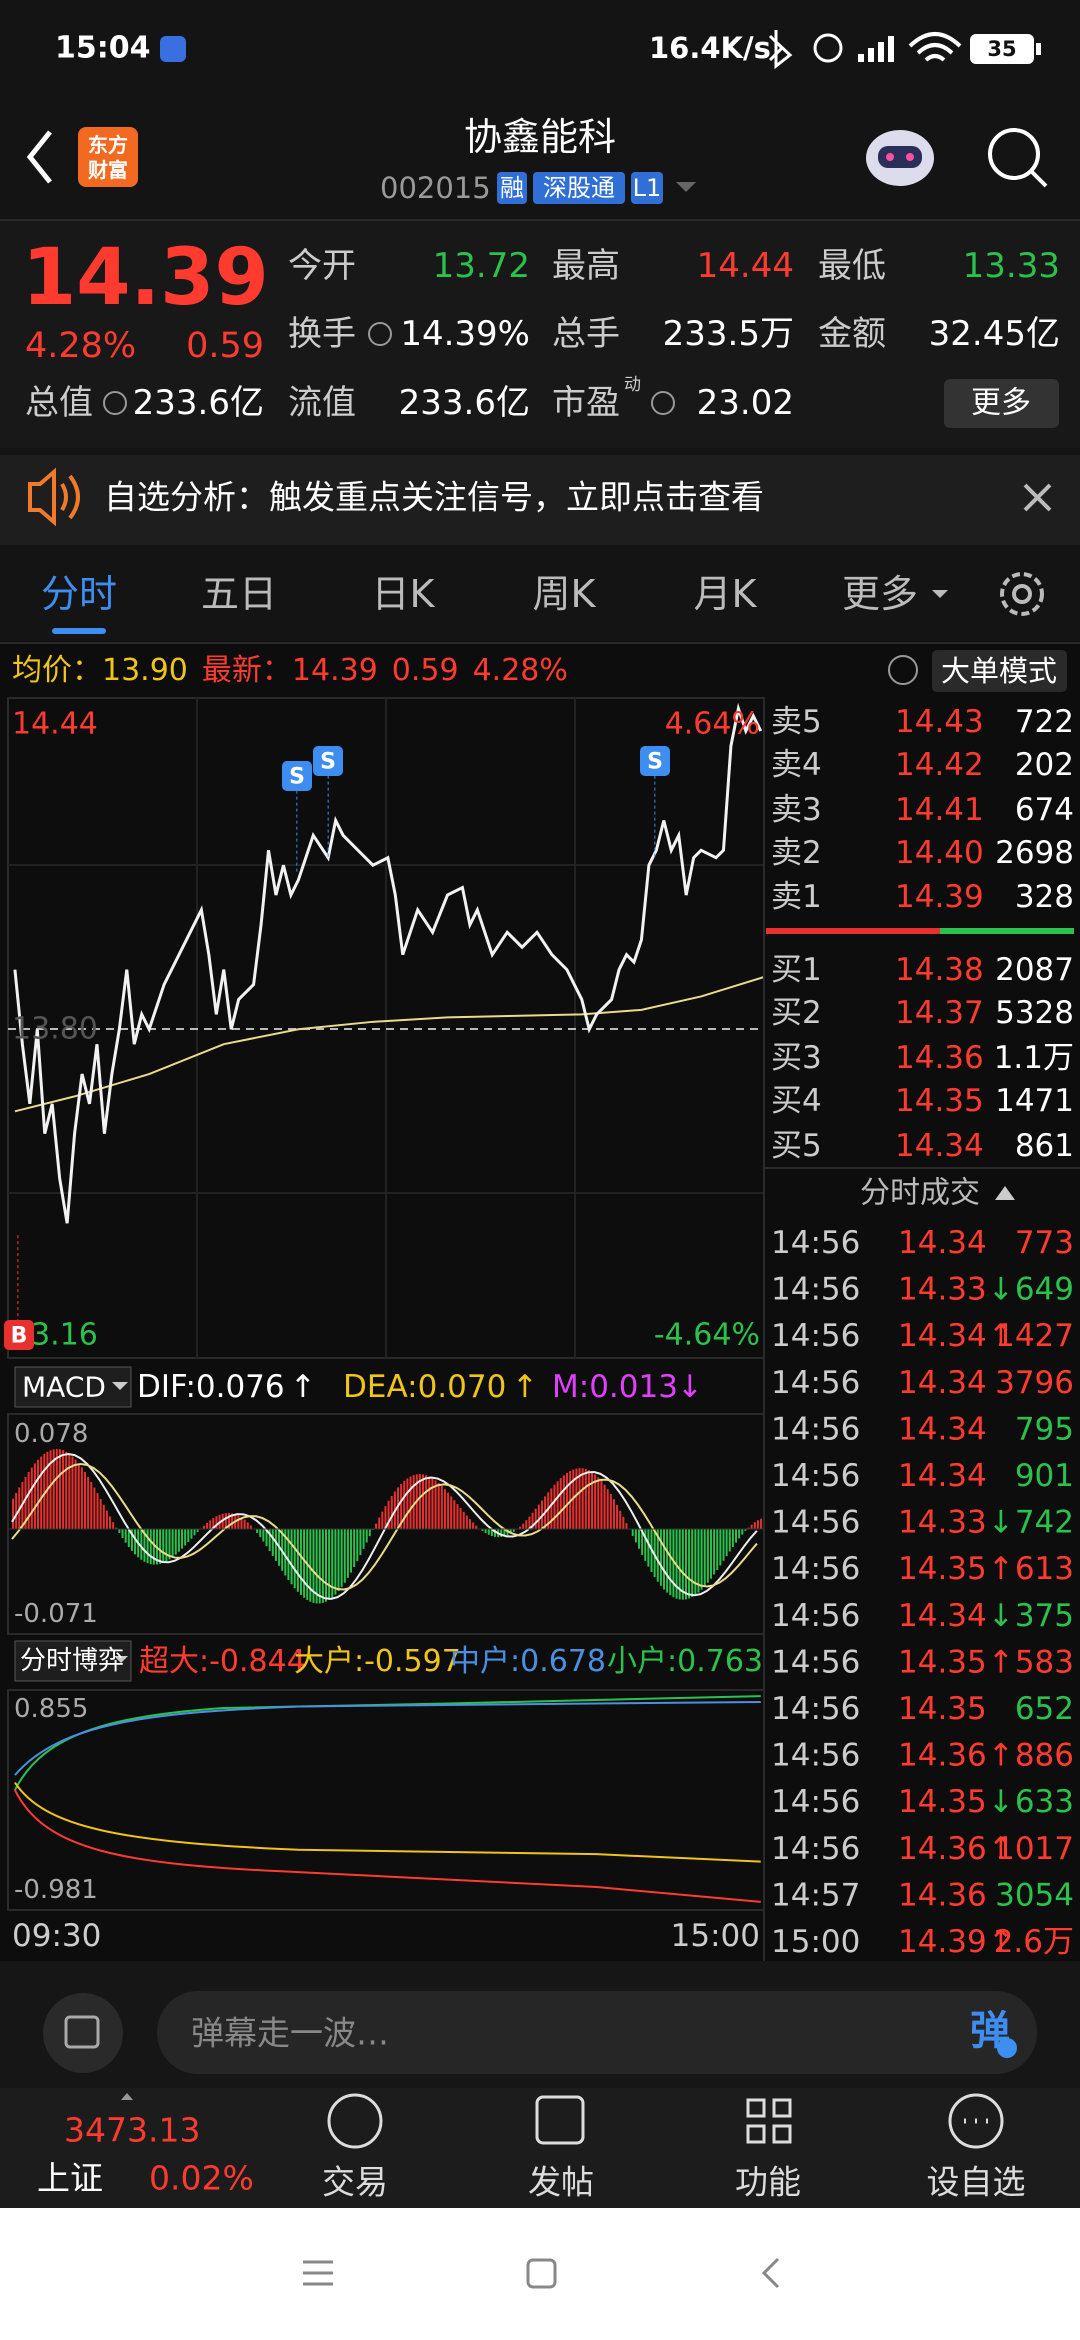 The image size is (1080, 2340). I want to click on trades-caret, so click(1005, 1193).